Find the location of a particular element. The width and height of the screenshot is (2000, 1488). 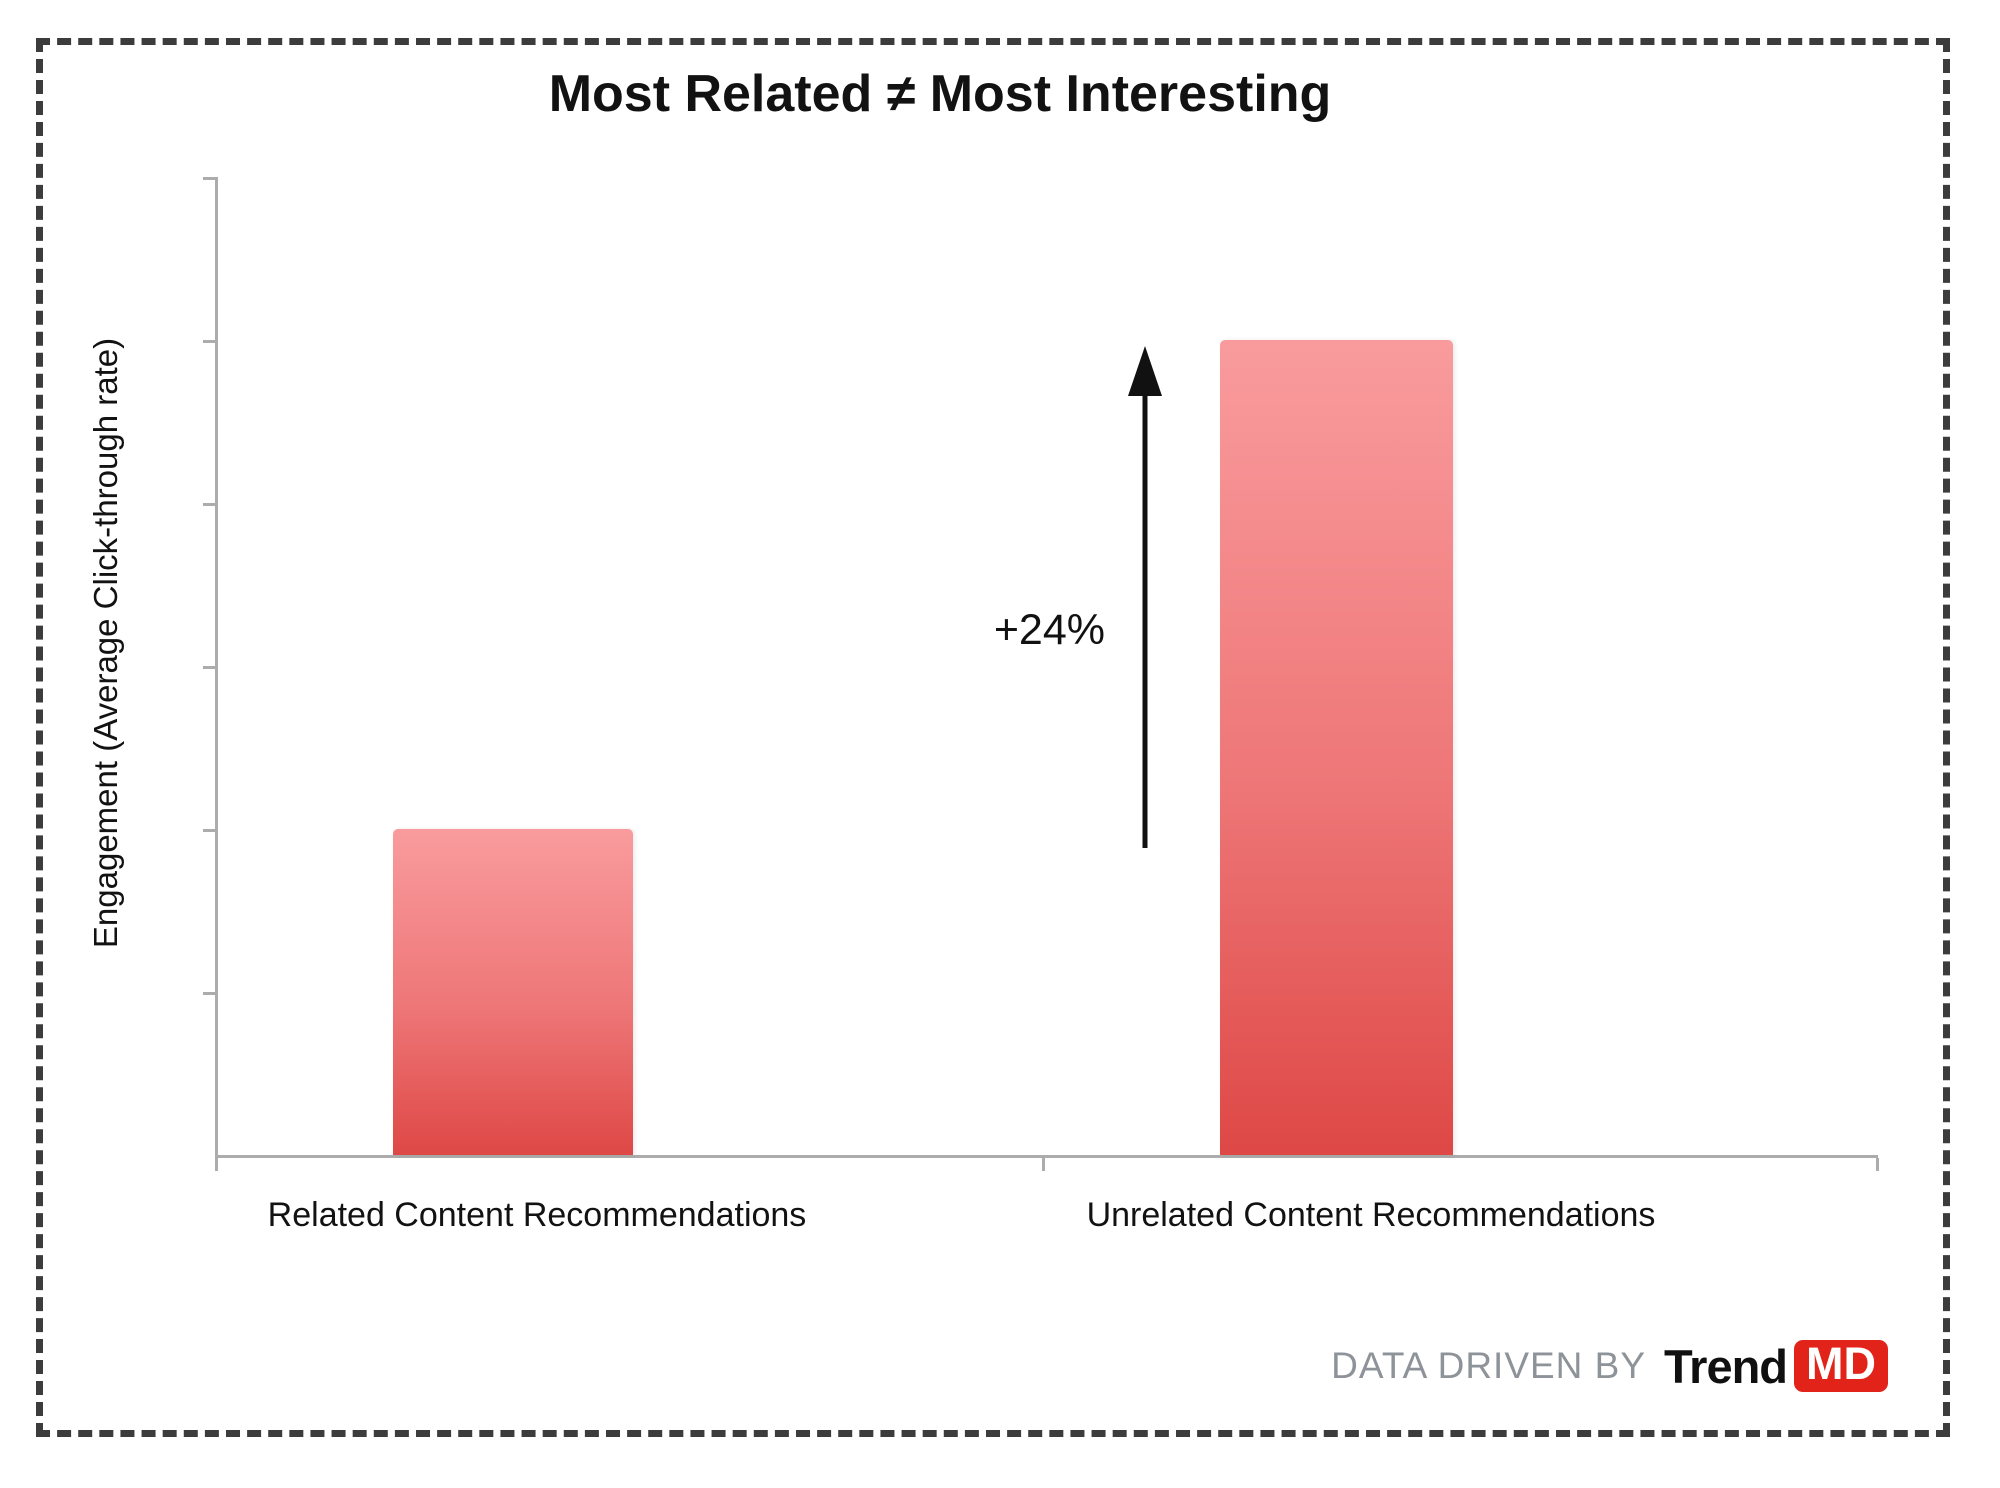

credit-prefix-text: DATA DRIVEN BY is located at coordinates (1489, 1365).